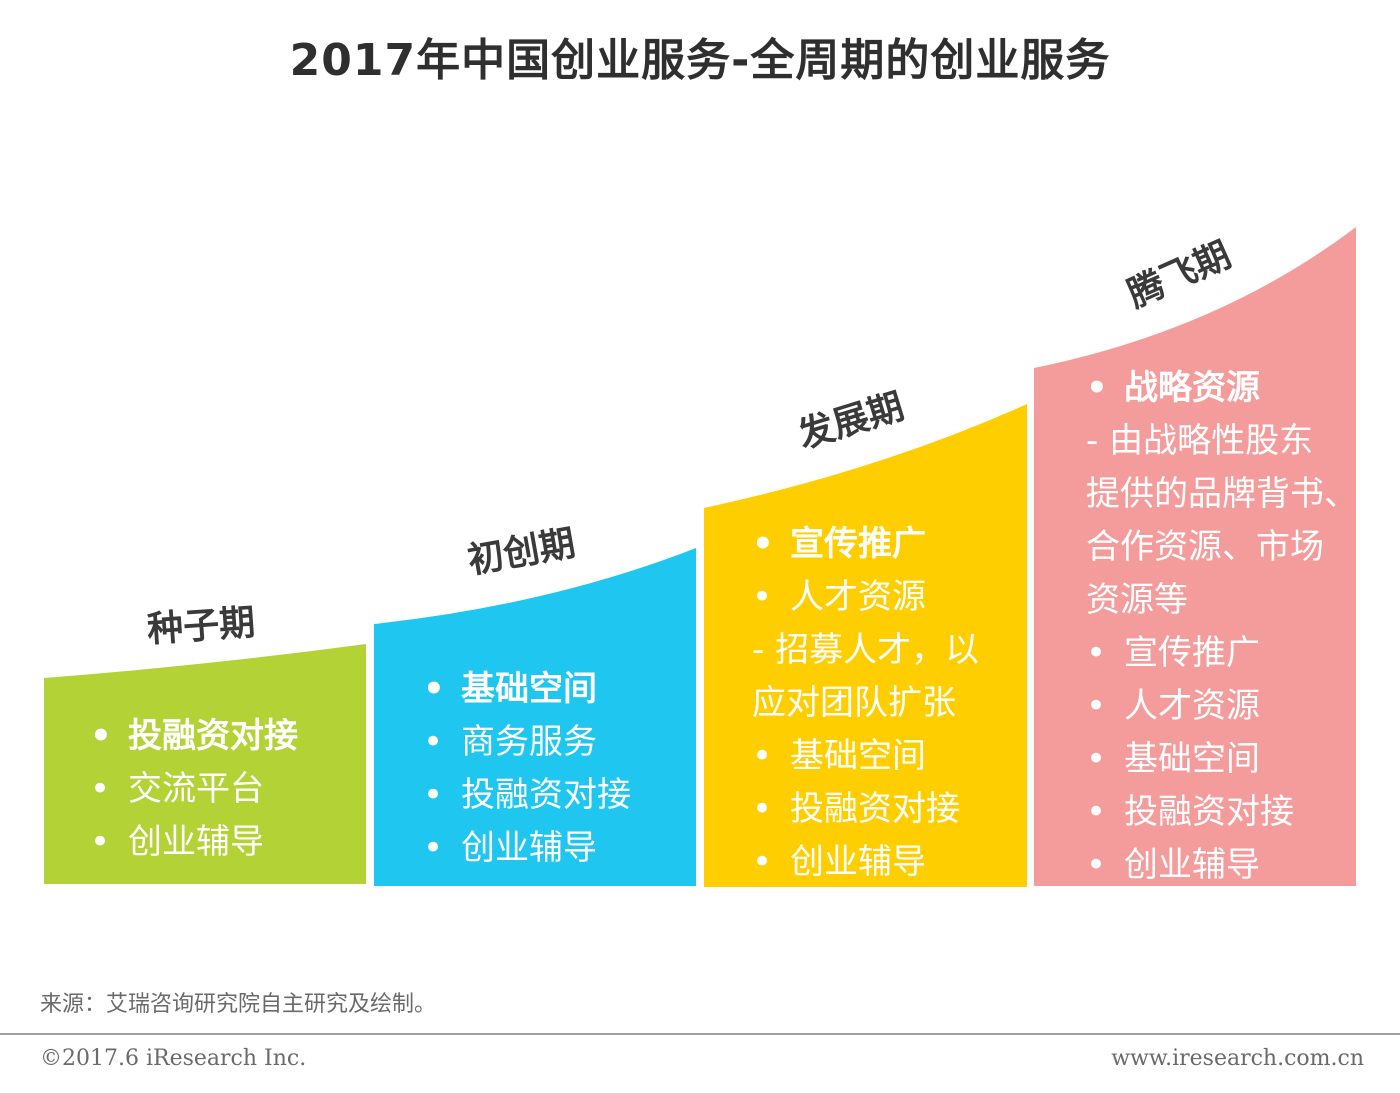 The width and height of the screenshot is (1400, 1093). I want to click on item-description-line: - 由战略性股东, so click(1200, 441).